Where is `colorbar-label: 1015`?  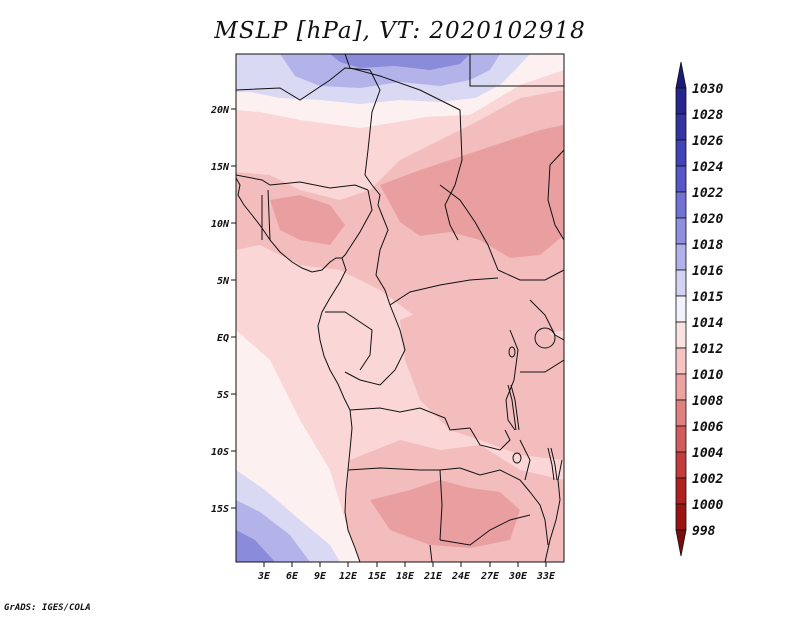
colorbar-label: 1015 is located at coordinates (707, 297).